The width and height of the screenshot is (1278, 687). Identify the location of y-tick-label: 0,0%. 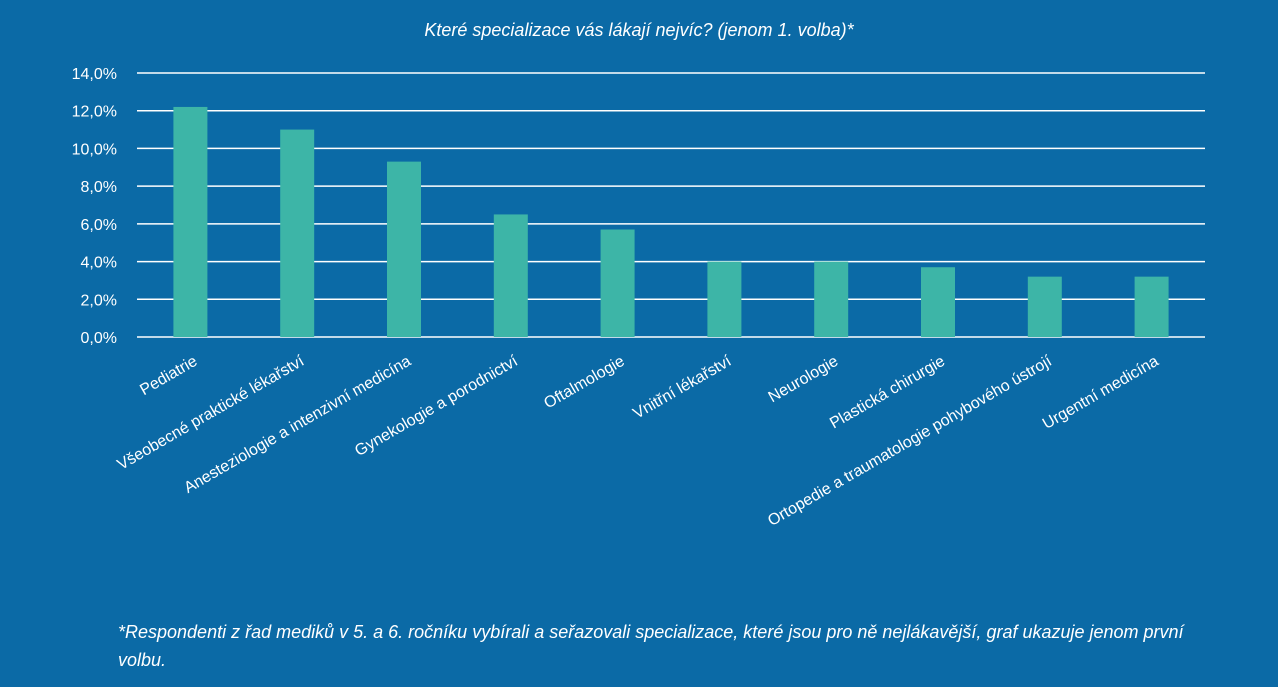
(99, 338).